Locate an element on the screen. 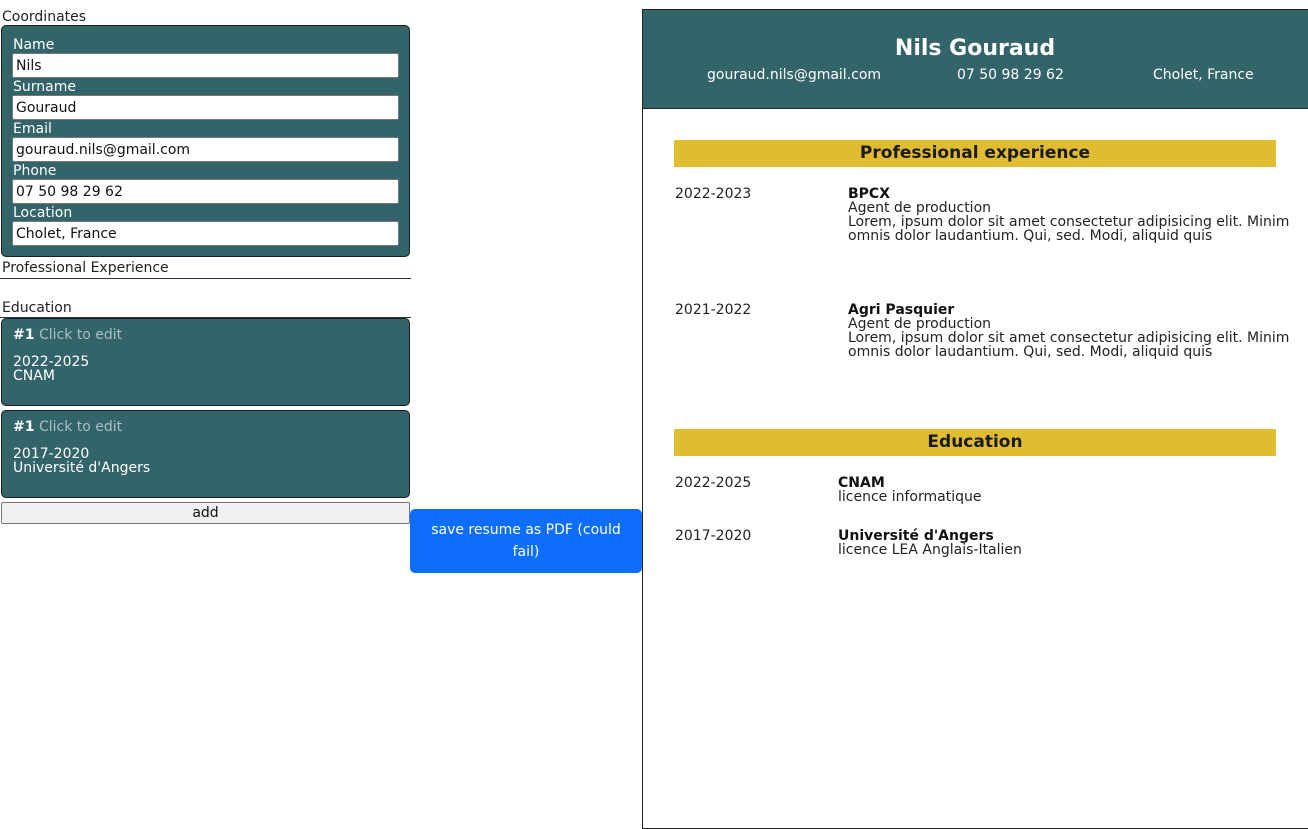 Image resolution: width=1308 pixels, height=829 pixels. coordinates-form: Name Surname Email Phone Location is located at coordinates (205, 141).